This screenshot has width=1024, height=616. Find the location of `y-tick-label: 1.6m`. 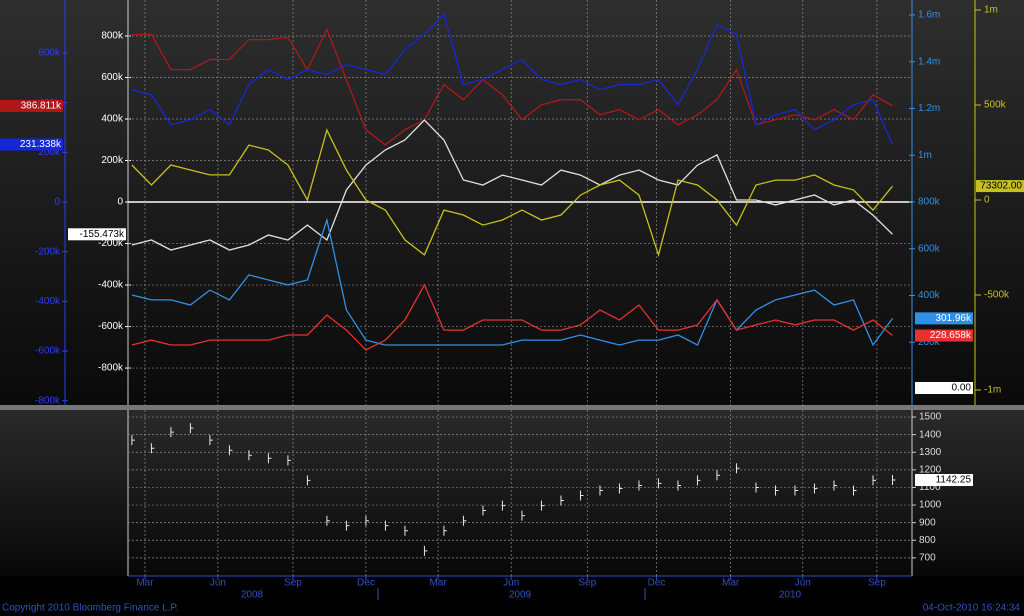

y-tick-label: 1.6m is located at coordinates (929, 15).